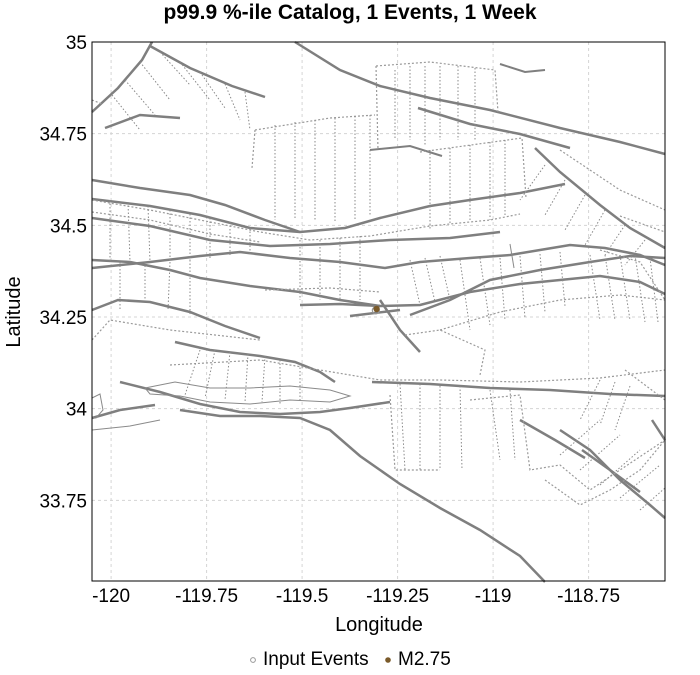 This screenshot has height=675, width=700. What do you see at coordinates (63, 318) in the screenshot?
I see `y-tick-label: 34.25` at bounding box center [63, 318].